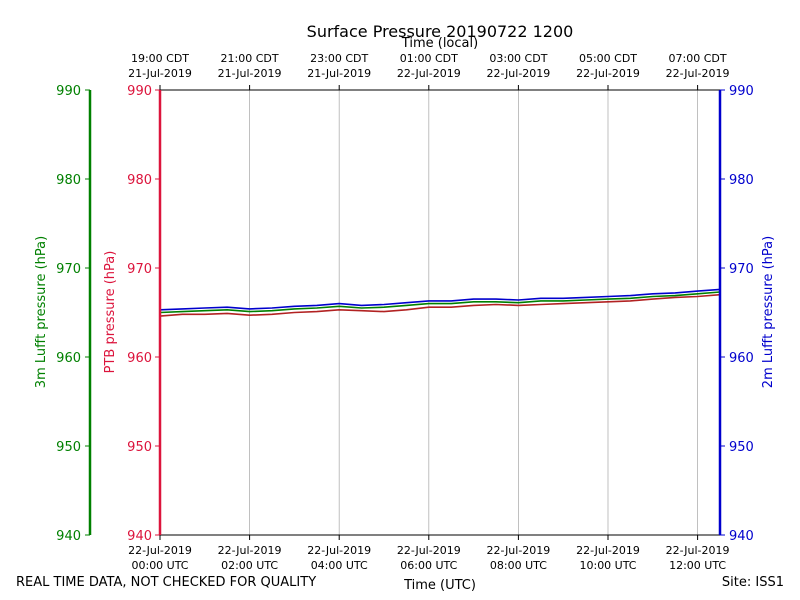  Describe the element at coordinates (608, 550) in the screenshot. I see `bottom-tick-date-5: 22-Jul-2019` at that location.